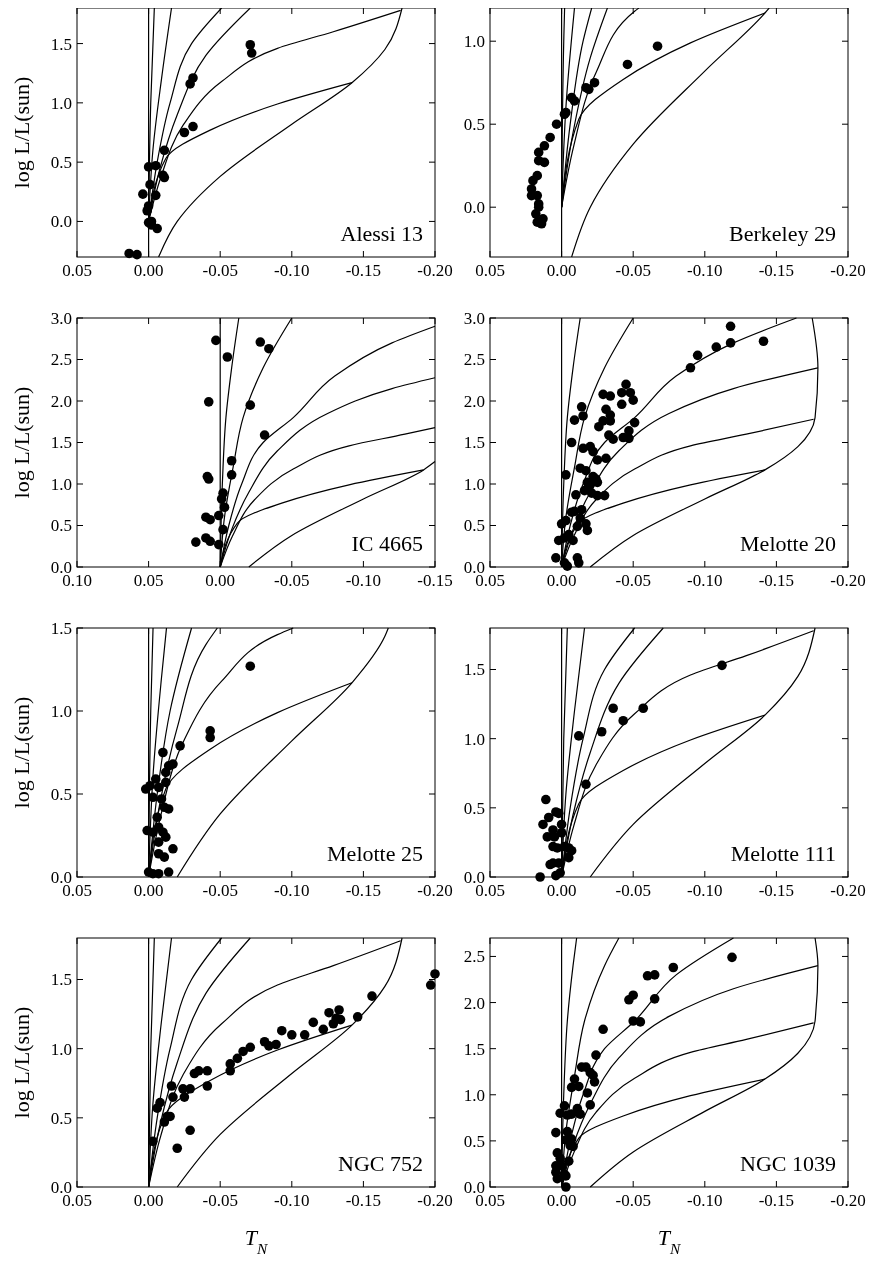  What do you see at coordinates (788, 1163) in the screenshot?
I see `annotation: NGC 1039` at bounding box center [788, 1163].